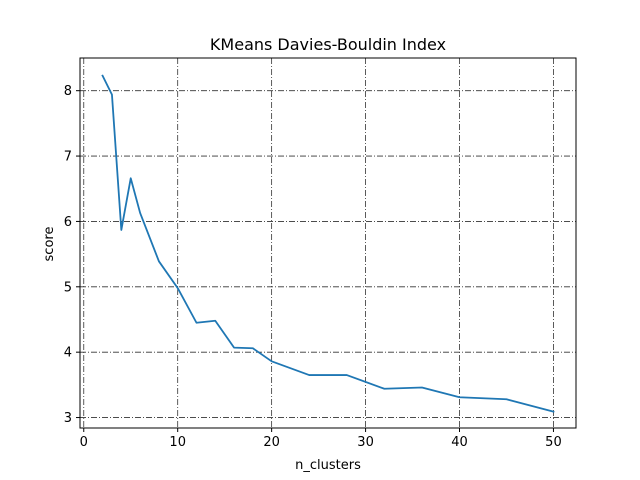  I want to click on x-axis-label: n_clusters, so click(328, 465).